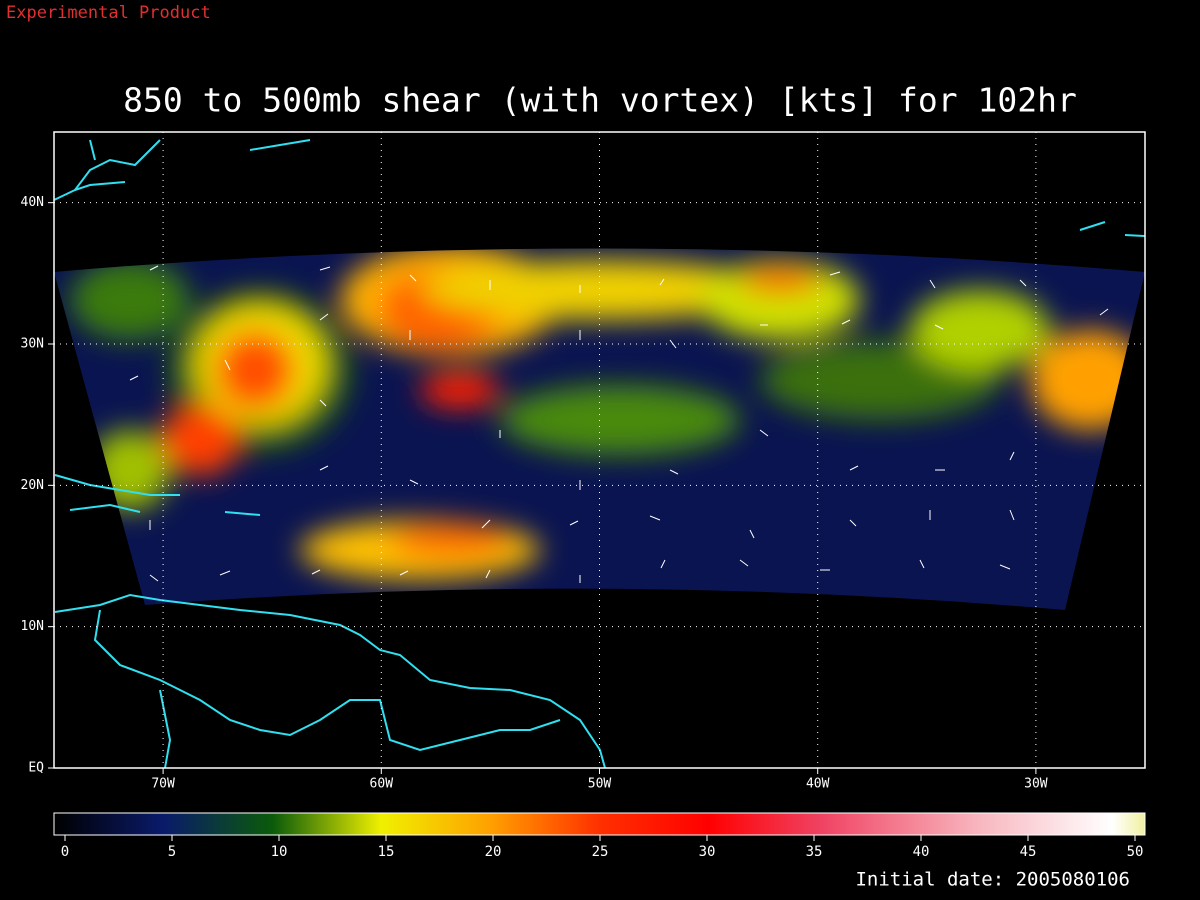 Image resolution: width=1200 pixels, height=900 pixels. Describe the element at coordinates (32, 626) in the screenshot. I see `y-tick-label: 10N` at that location.